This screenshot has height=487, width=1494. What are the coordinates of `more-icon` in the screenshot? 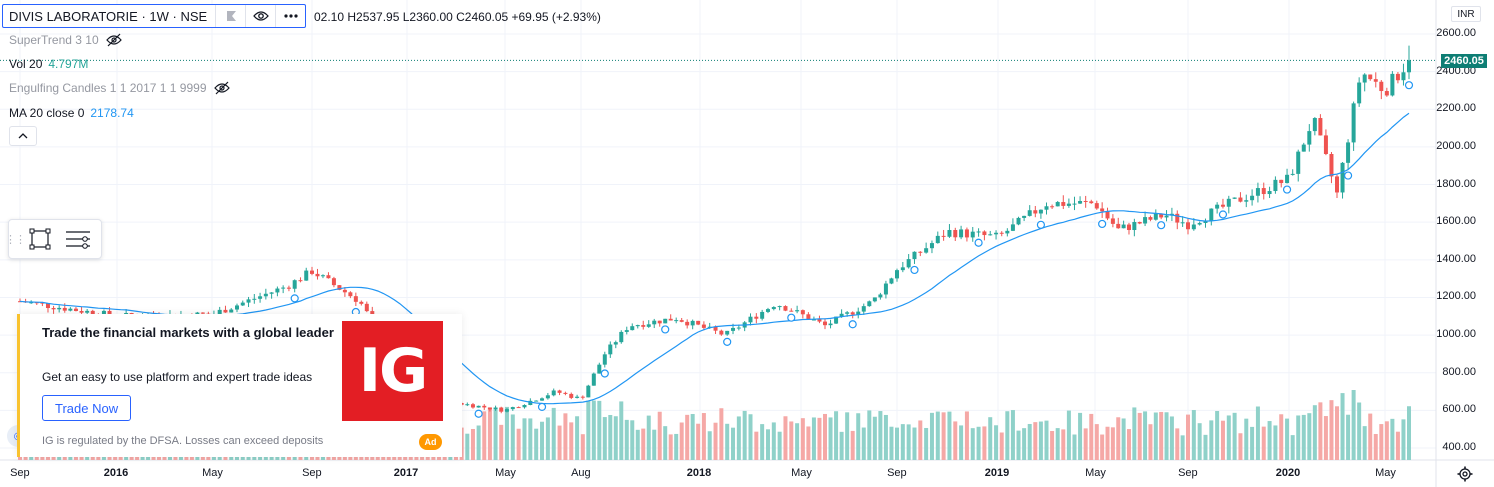 It's located at (290, 16).